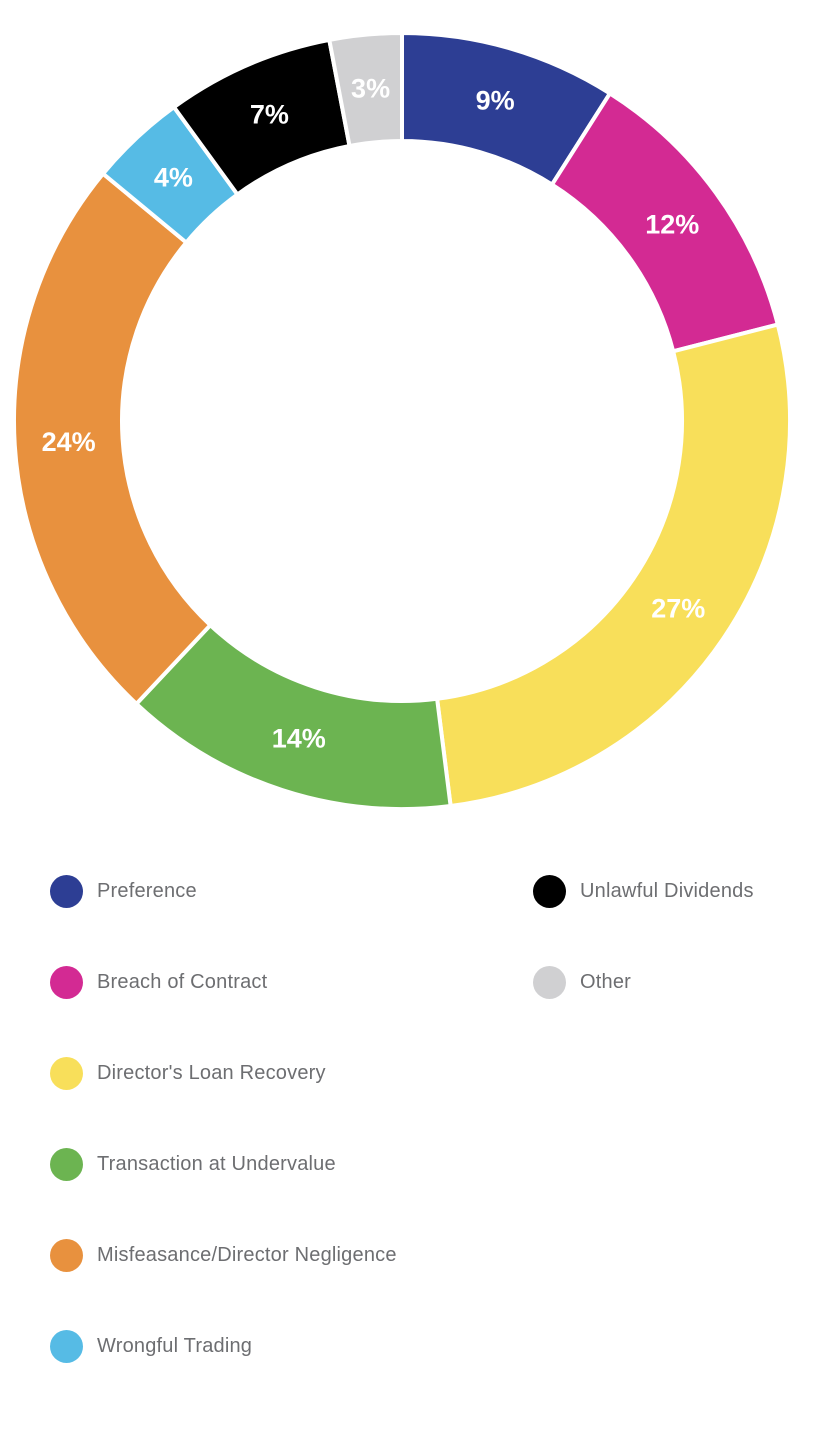  Describe the element at coordinates (495, 100) in the screenshot. I see `segment-value-label: 9%` at that location.